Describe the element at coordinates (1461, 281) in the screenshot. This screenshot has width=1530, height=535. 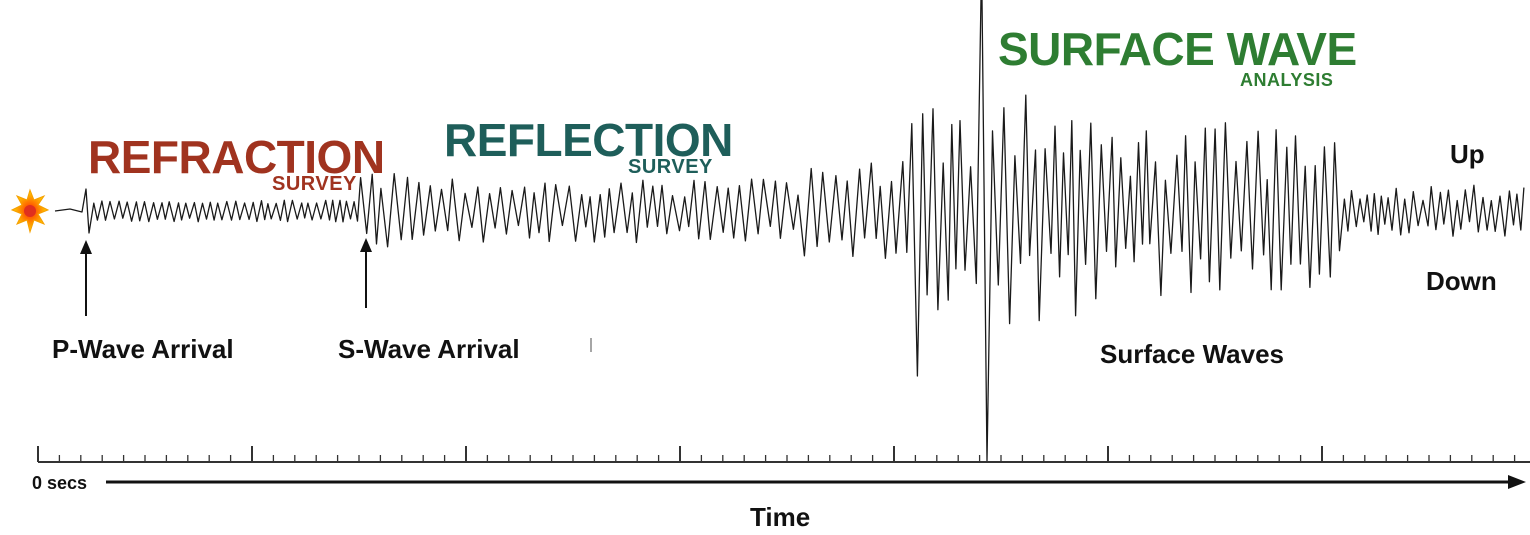
I see `down-label: Down` at that location.